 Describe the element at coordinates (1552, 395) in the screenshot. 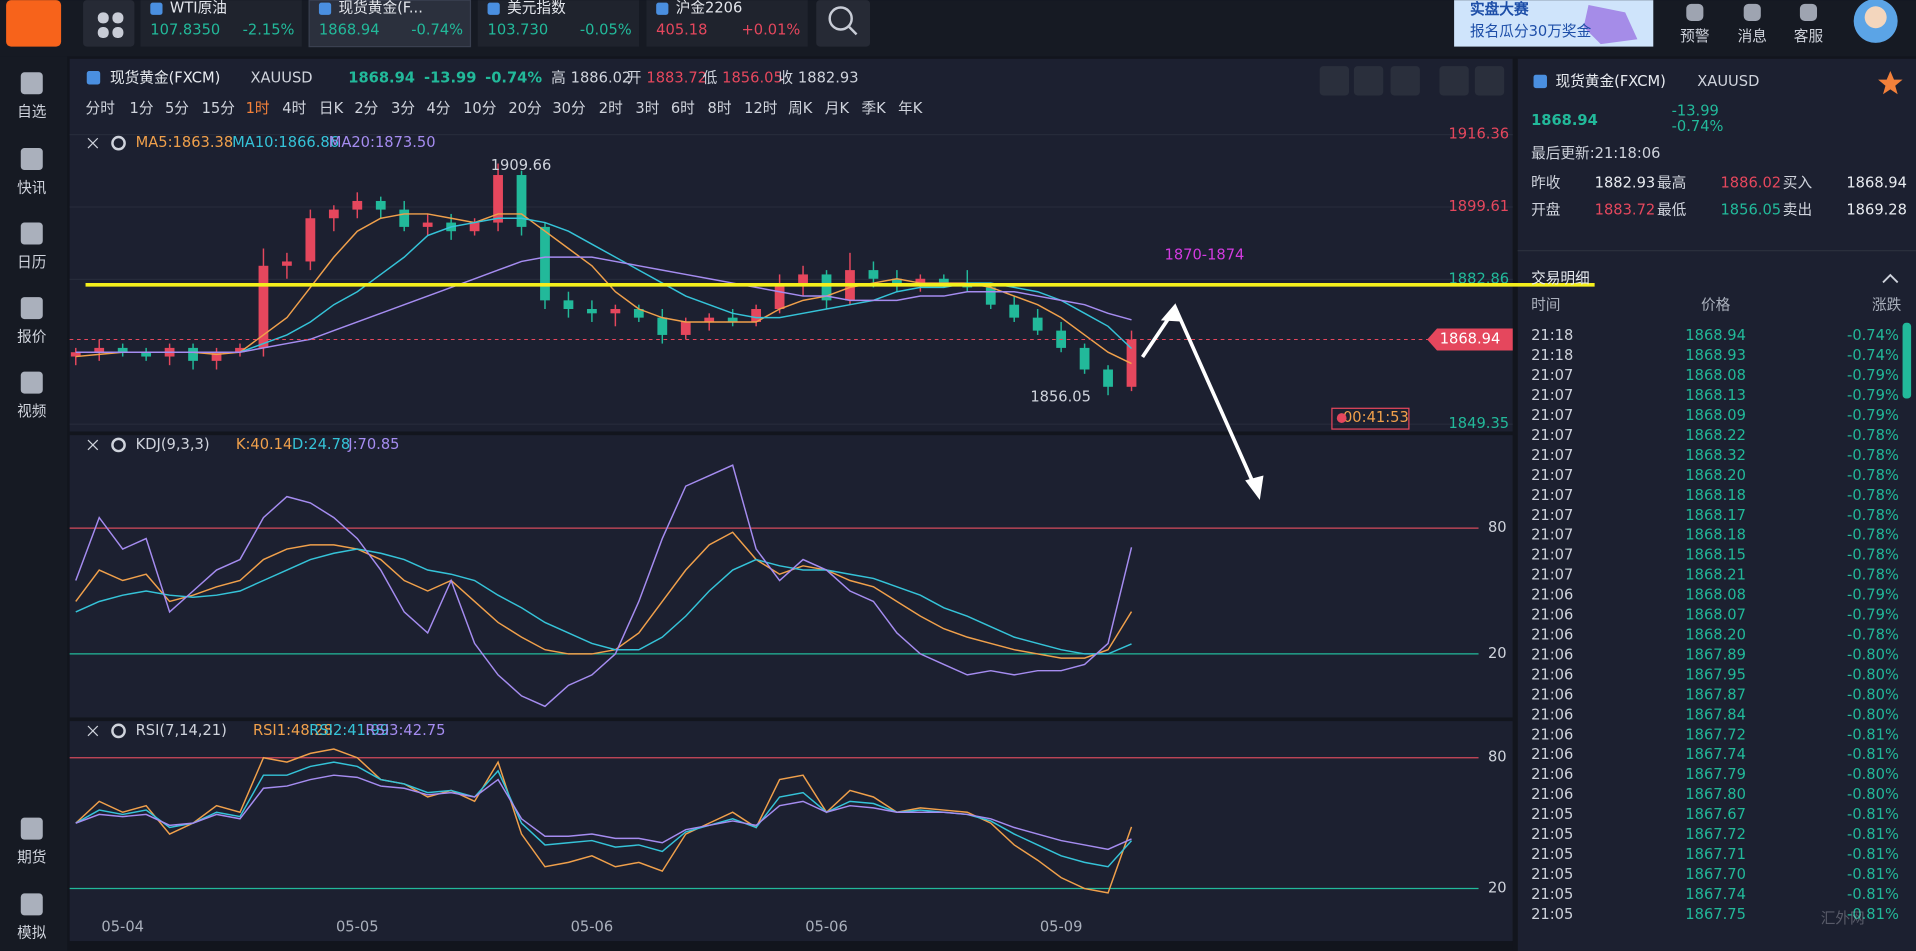

I see `trade-time: 21:07` at that location.